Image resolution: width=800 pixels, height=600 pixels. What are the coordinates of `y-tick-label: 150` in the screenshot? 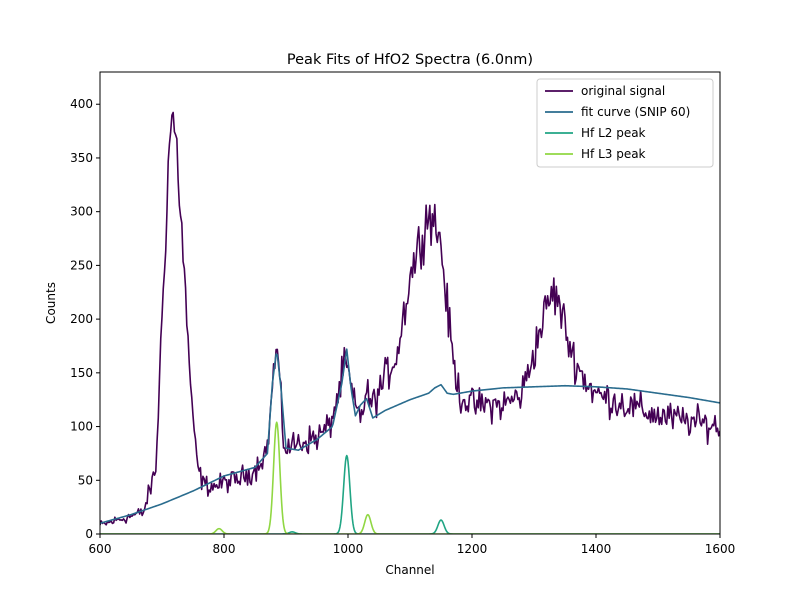 It's located at (81, 373).